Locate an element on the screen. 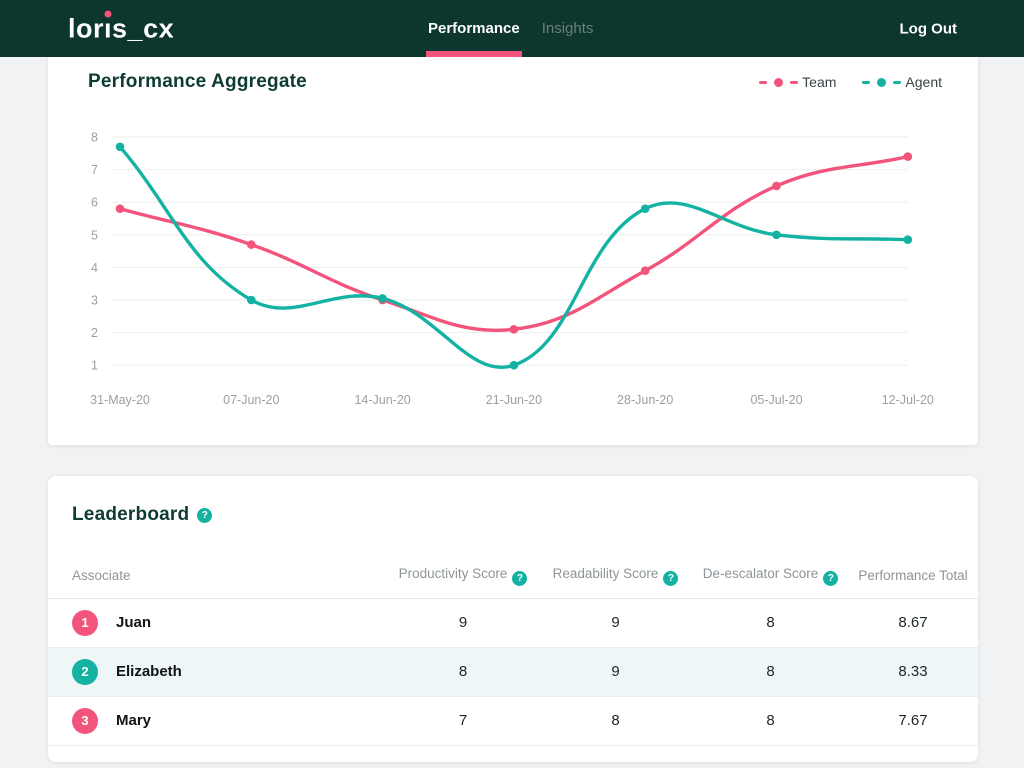 This screenshot has width=1024, height=768. svg-text: 6 is located at coordinates (94, 203).